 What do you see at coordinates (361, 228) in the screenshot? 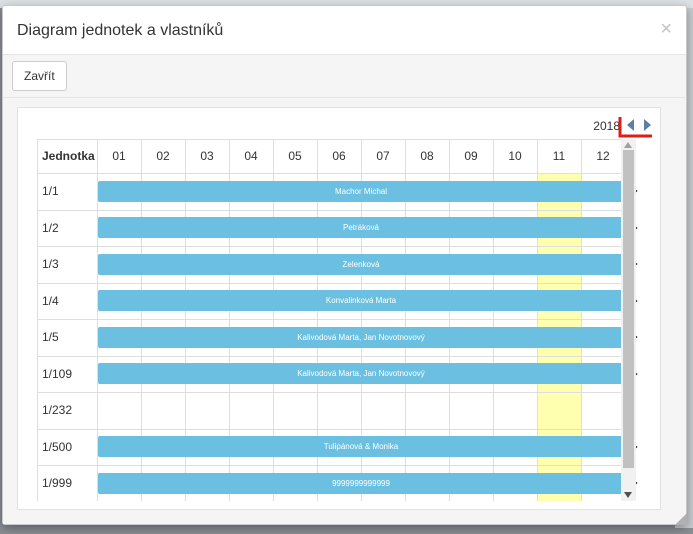
I see `ownership-bar: Petráková` at bounding box center [361, 228].